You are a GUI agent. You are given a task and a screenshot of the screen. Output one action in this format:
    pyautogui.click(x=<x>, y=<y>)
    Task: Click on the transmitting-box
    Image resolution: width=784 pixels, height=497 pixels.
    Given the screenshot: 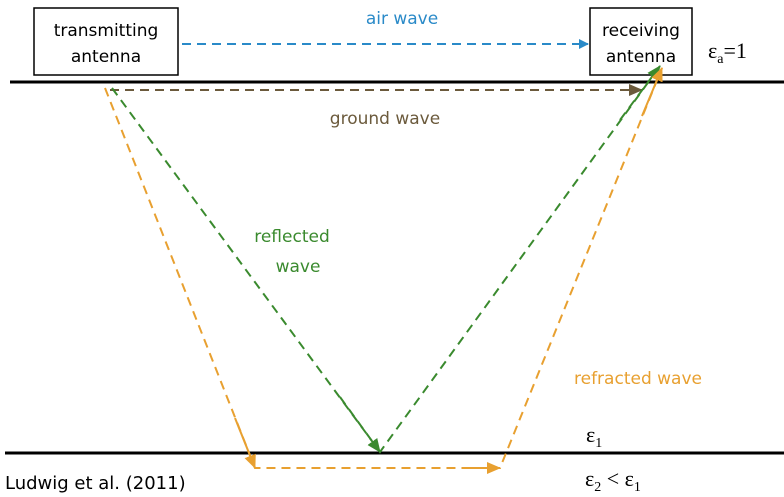 What is the action you would take?
    pyautogui.click(x=106, y=41)
    